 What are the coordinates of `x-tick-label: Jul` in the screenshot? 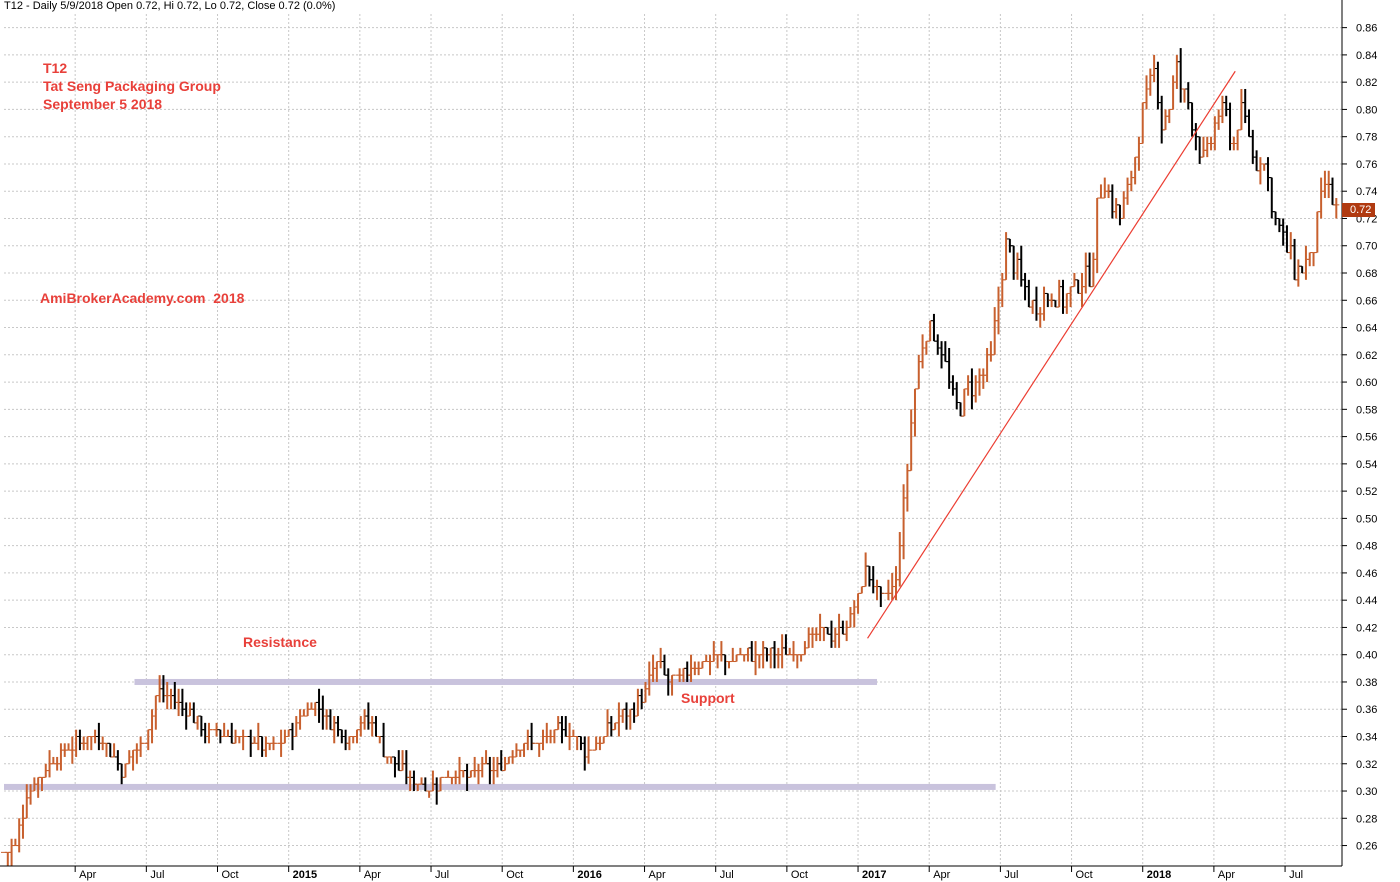 It's located at (1296, 875).